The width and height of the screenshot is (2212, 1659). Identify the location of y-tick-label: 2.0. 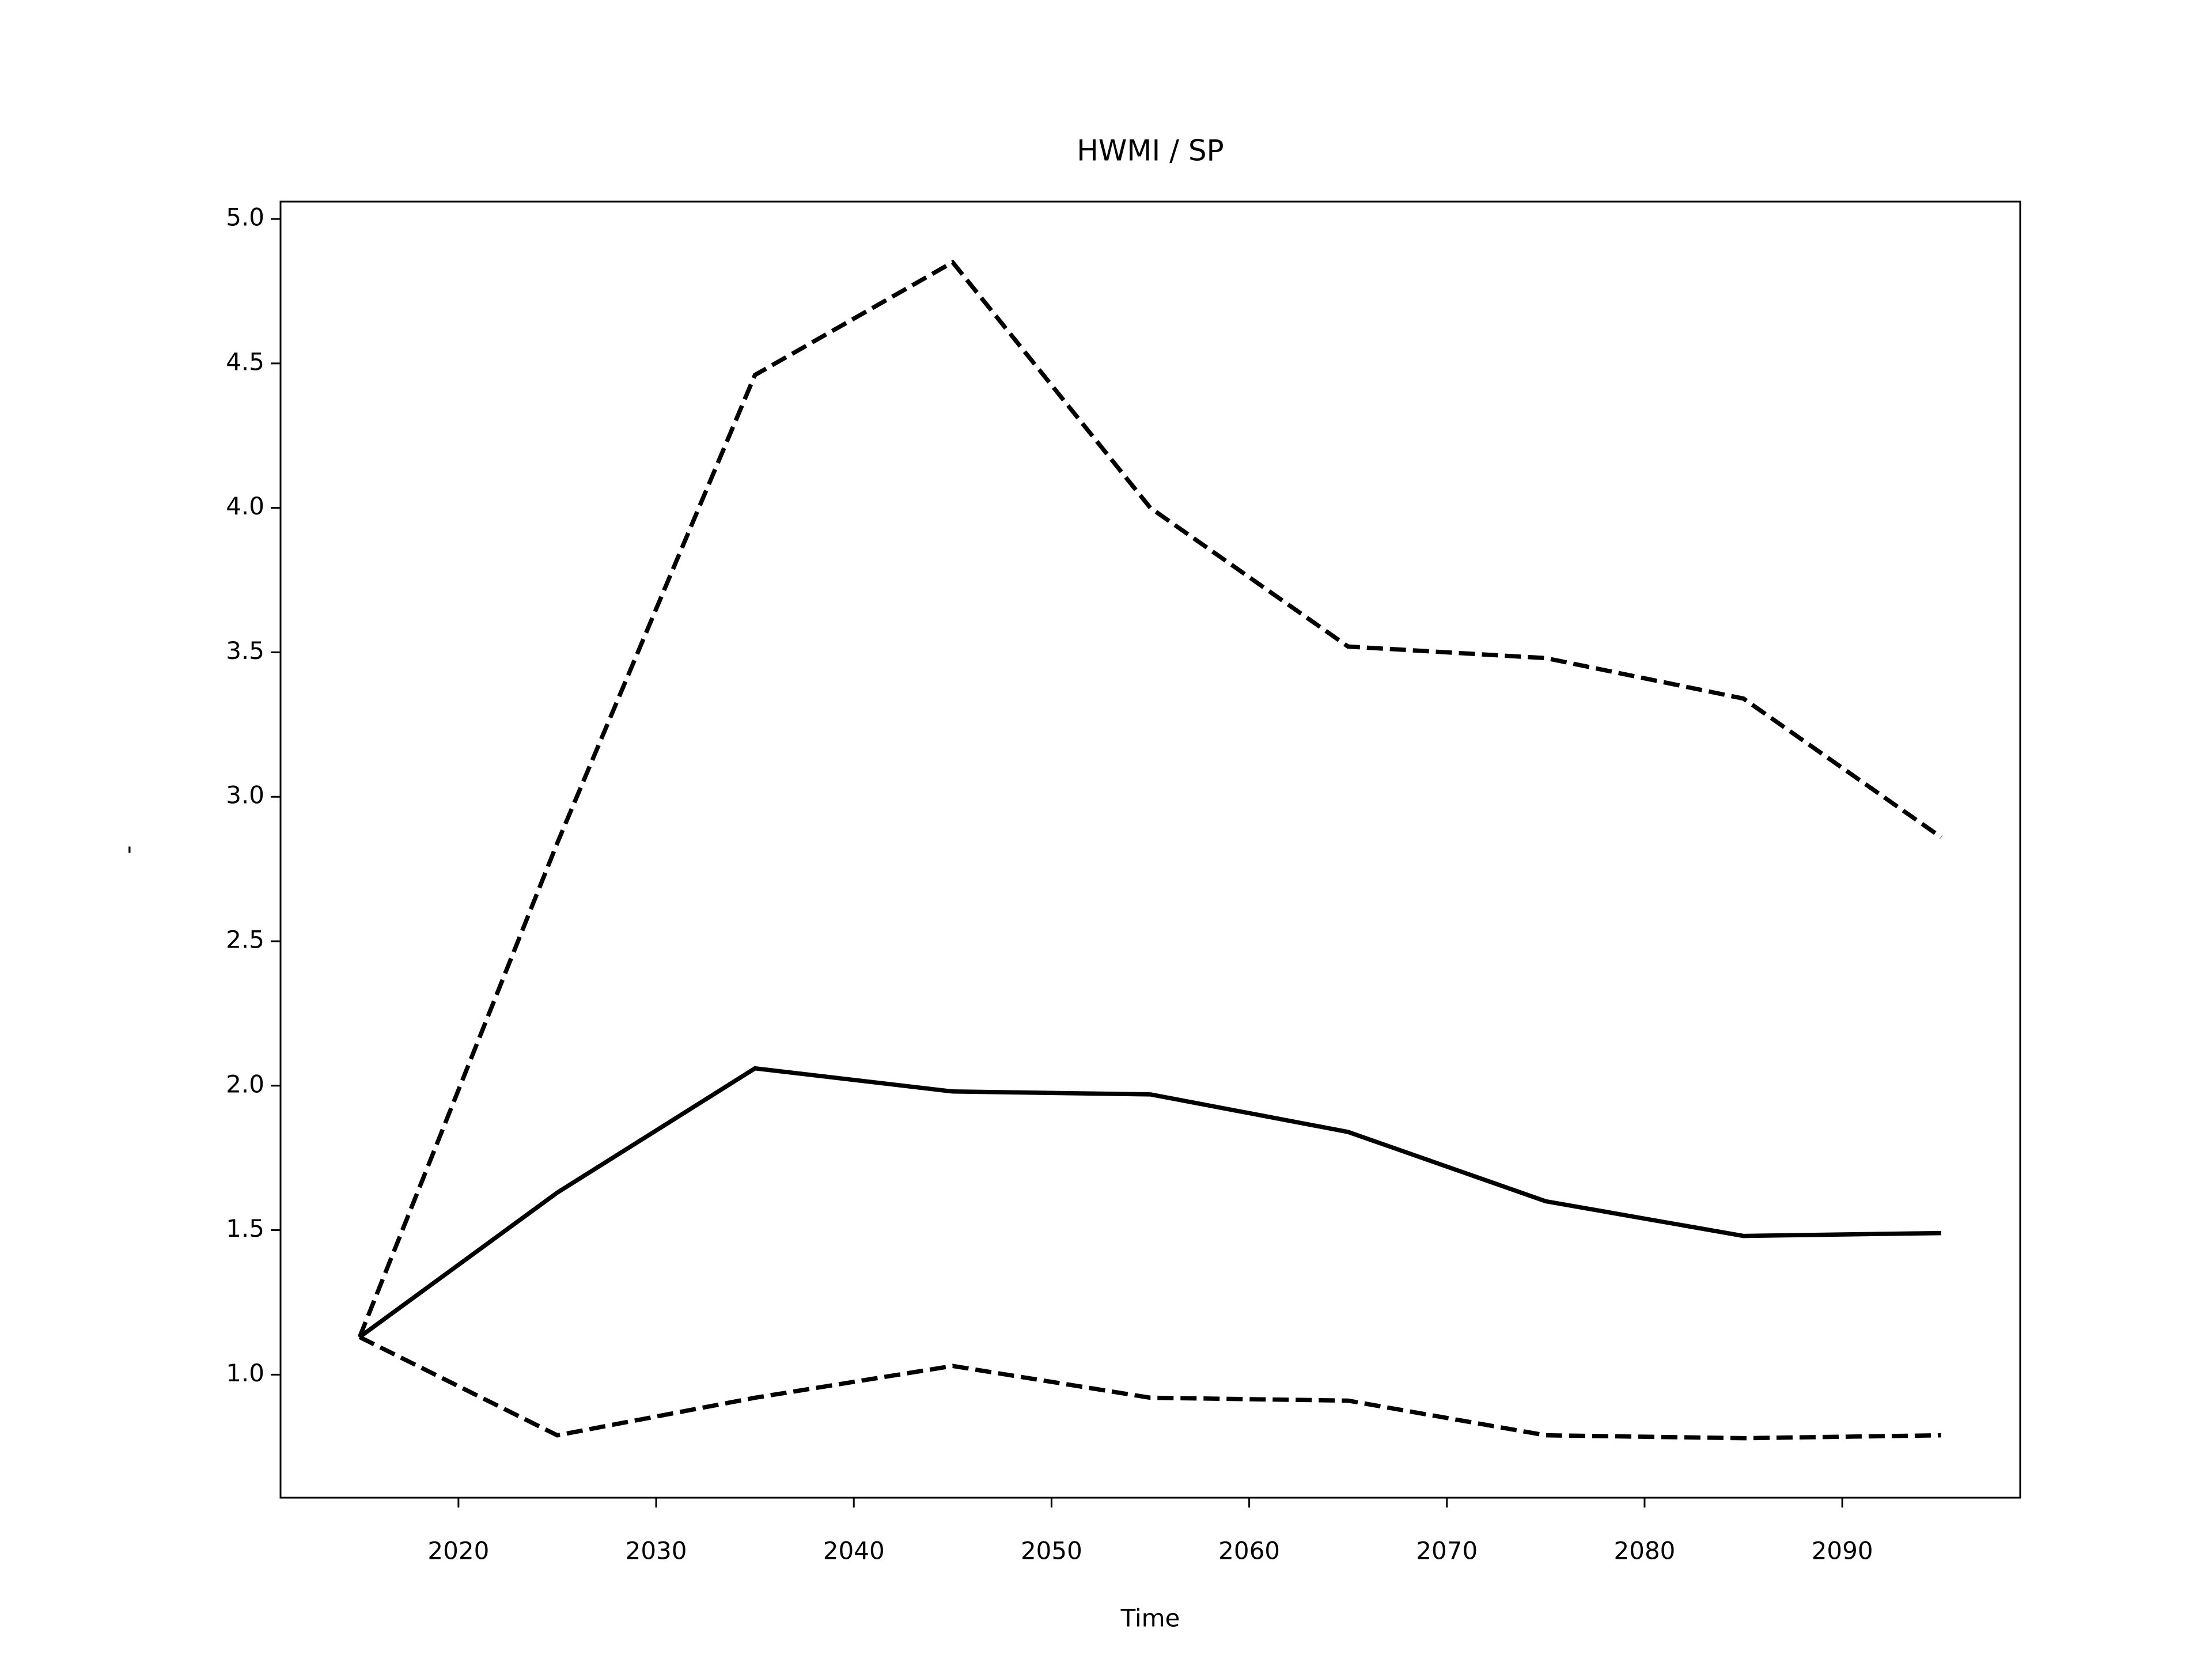
(245, 1084).